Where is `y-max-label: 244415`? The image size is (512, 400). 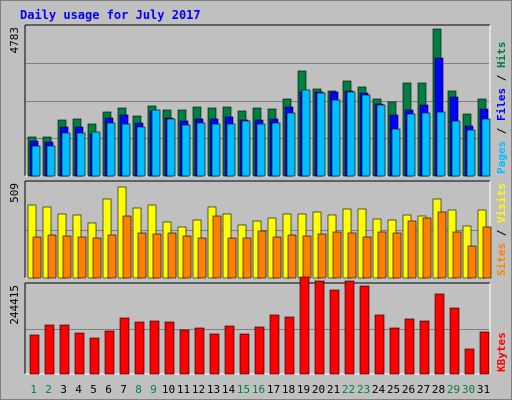 y-max-label: 244415 is located at coordinates (14, 305).